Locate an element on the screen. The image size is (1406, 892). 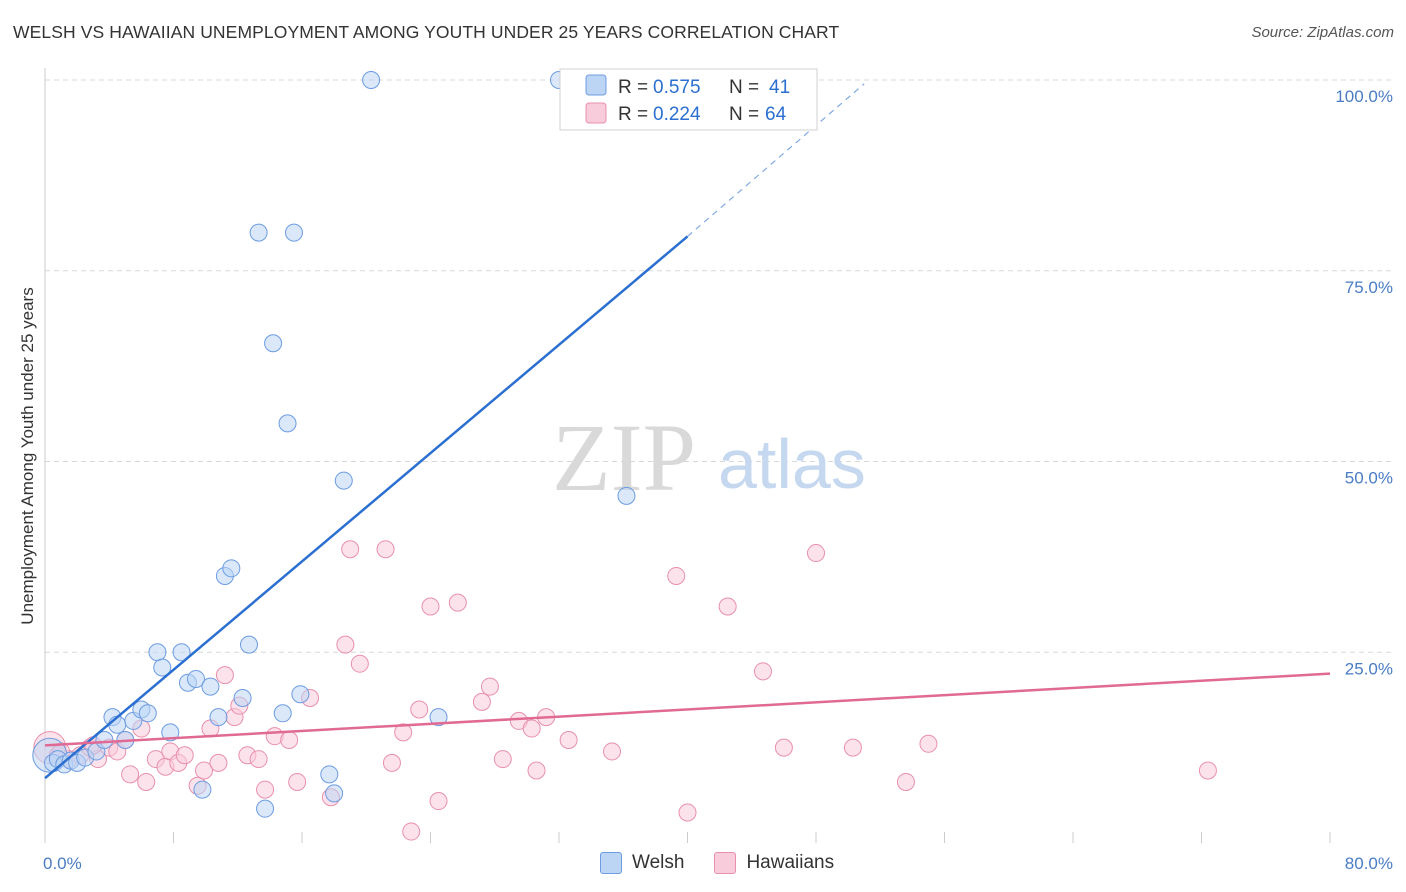
y-tick-label: 50.0% is located at coordinates (1369, 478).